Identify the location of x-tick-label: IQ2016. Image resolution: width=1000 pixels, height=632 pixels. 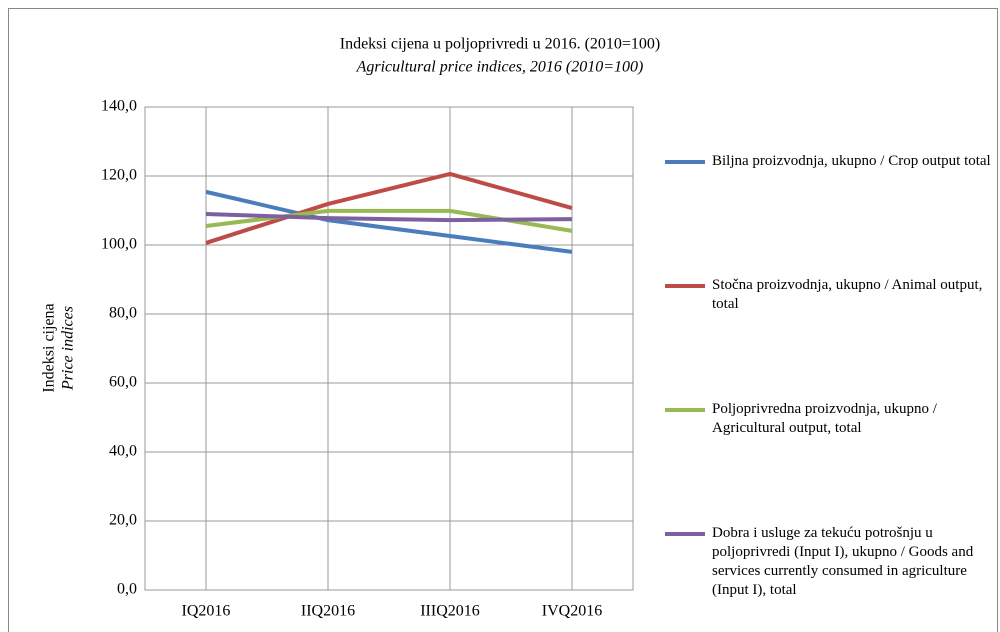
(206, 611).